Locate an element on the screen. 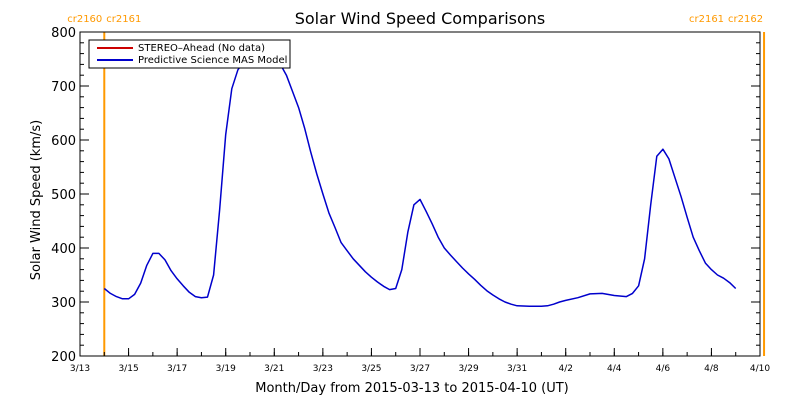 This screenshot has height=400, width=800. x-tick-label: 3/15 is located at coordinates (128, 369).